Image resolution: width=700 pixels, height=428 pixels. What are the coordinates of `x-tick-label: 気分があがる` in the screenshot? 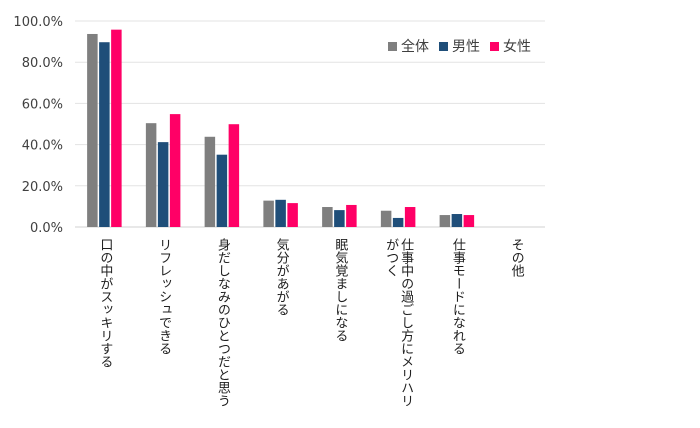 It's located at (281, 277).